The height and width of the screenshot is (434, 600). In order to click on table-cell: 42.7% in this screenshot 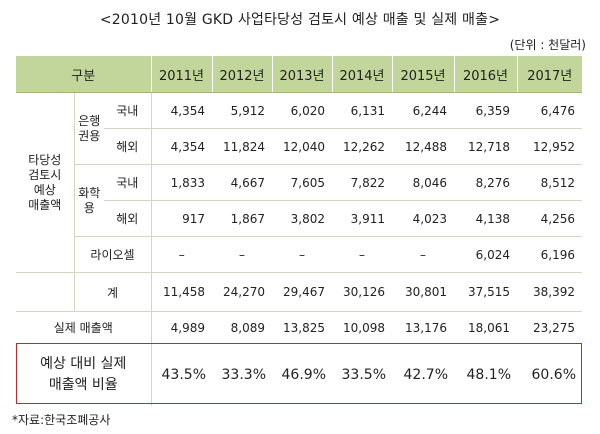, I will do `click(425, 375)`.